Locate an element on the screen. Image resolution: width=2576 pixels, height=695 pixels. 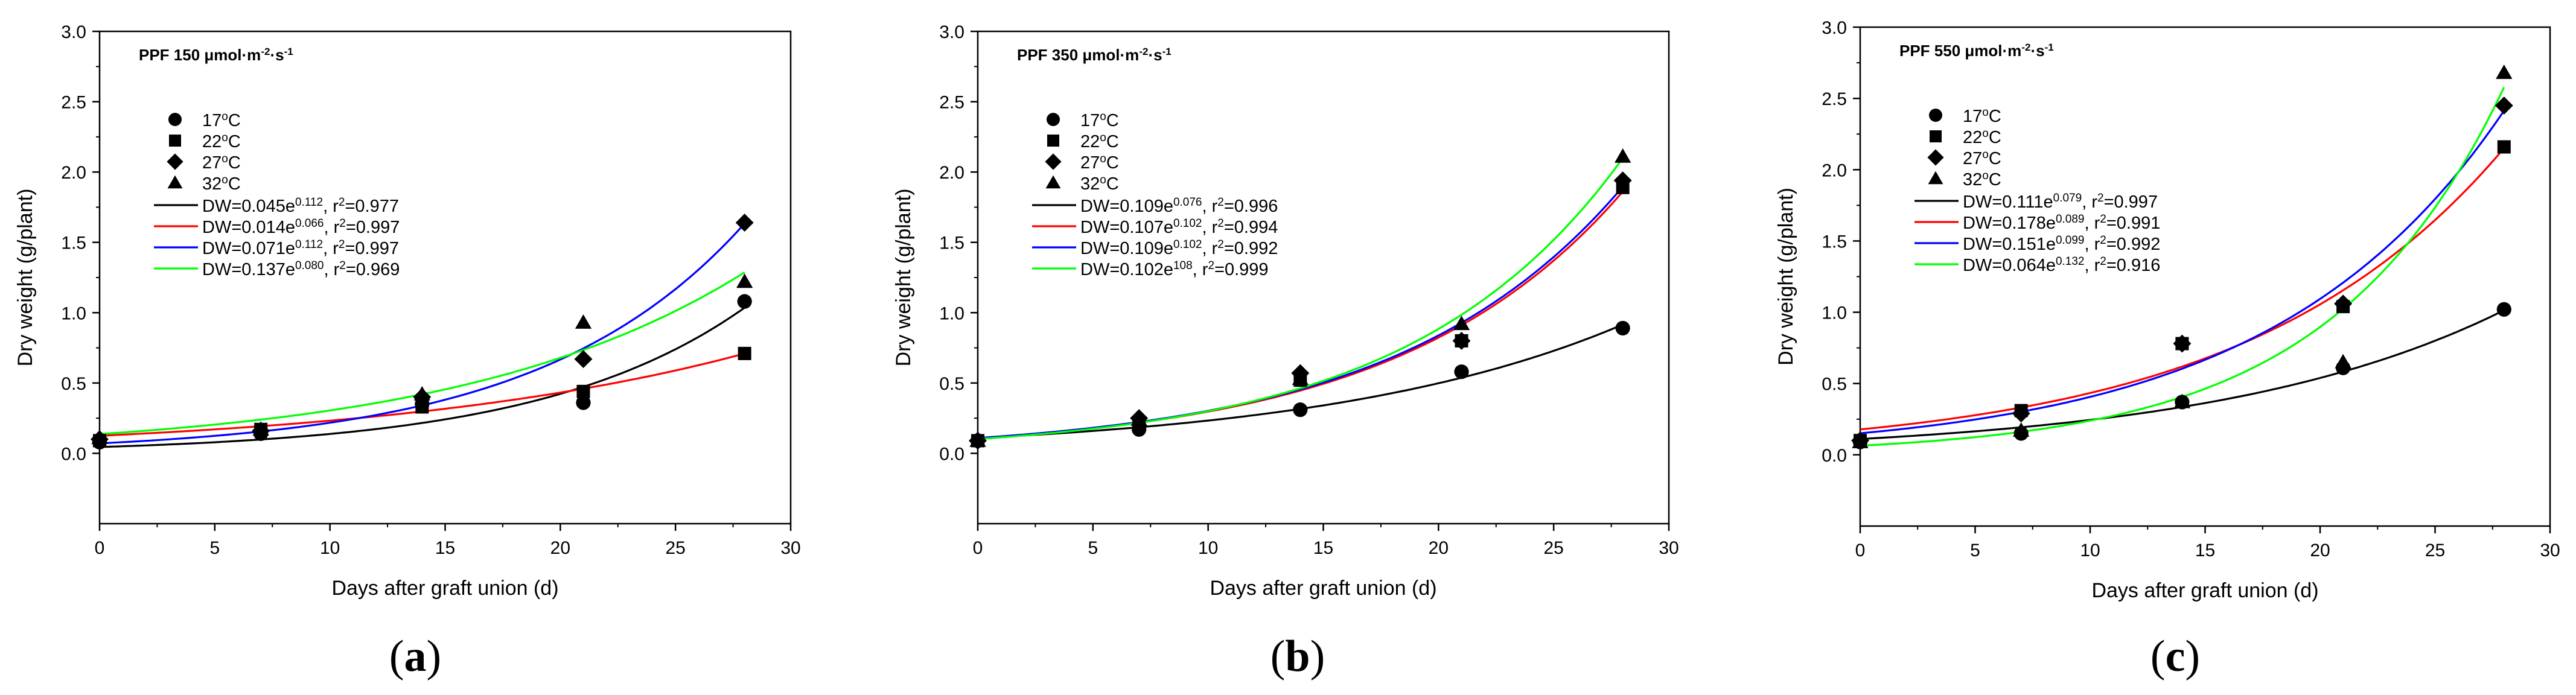
legend-label: 32oC is located at coordinates (221, 184).